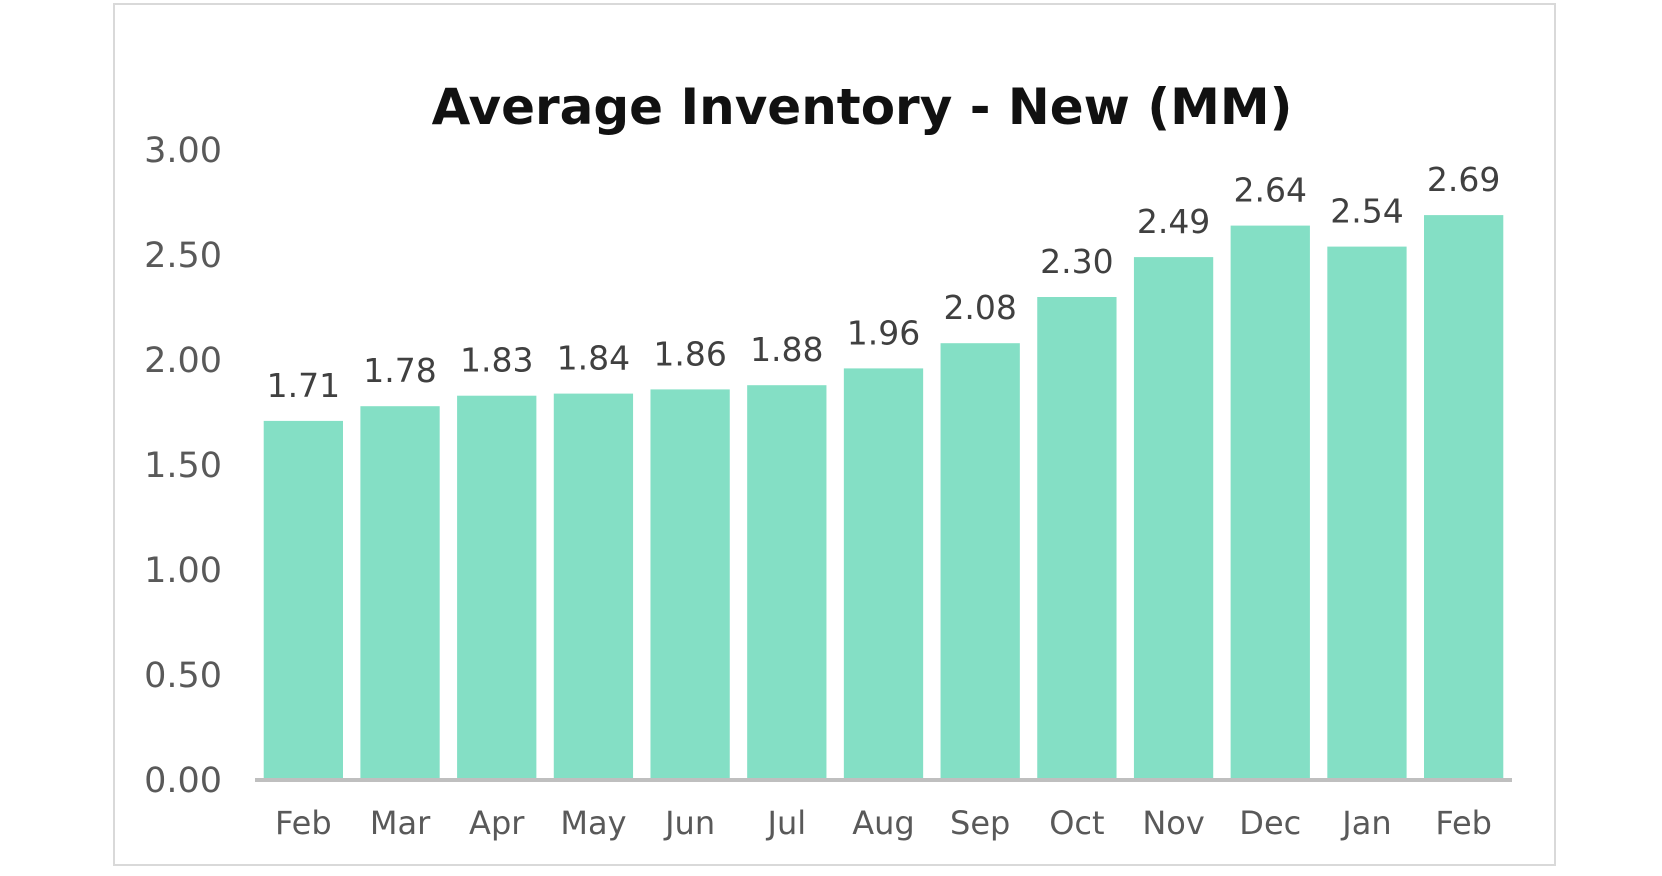 This screenshot has height=876, width=1662. Describe the element at coordinates (1463, 179) in the screenshot. I see `data-label: 2.69` at that location.